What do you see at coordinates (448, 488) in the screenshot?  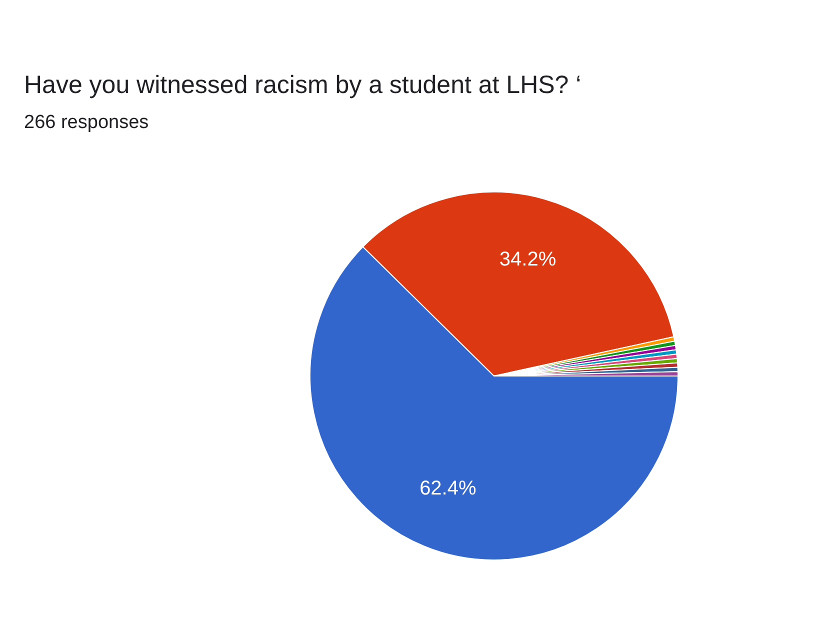 I see `data-label: 62.4%` at bounding box center [448, 488].